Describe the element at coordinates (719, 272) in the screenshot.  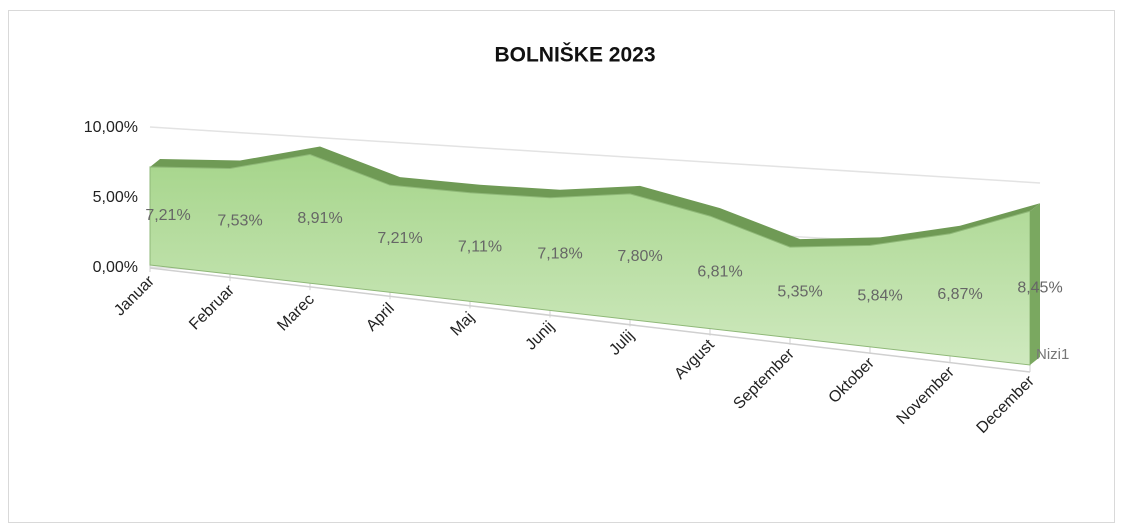
I see `data-label: 6,81%` at that location.